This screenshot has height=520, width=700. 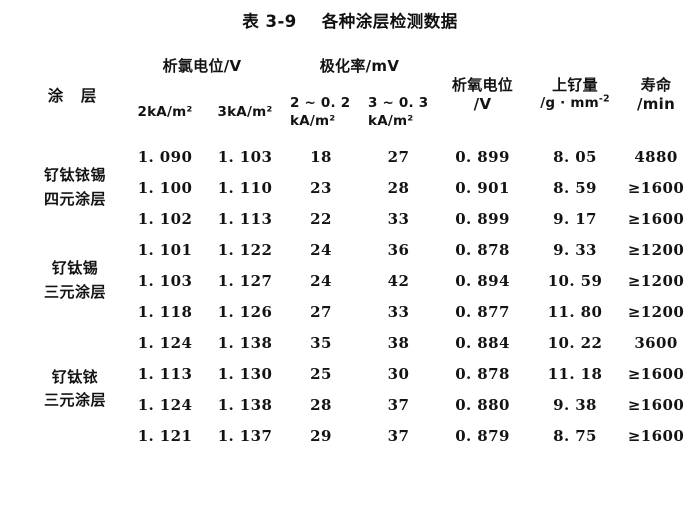 I want to click on cell-cl2ka: 1. 102, so click(x=165, y=218).